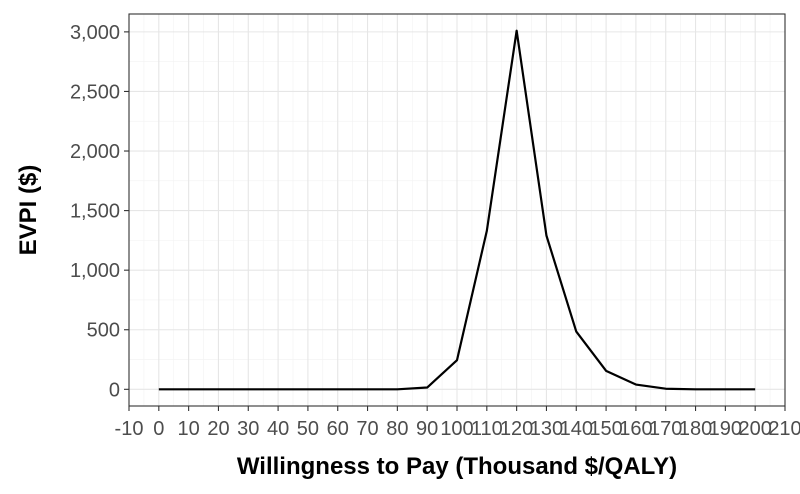  Describe the element at coordinates (516, 429) in the screenshot. I see `x-tick-label: 120` at that location.